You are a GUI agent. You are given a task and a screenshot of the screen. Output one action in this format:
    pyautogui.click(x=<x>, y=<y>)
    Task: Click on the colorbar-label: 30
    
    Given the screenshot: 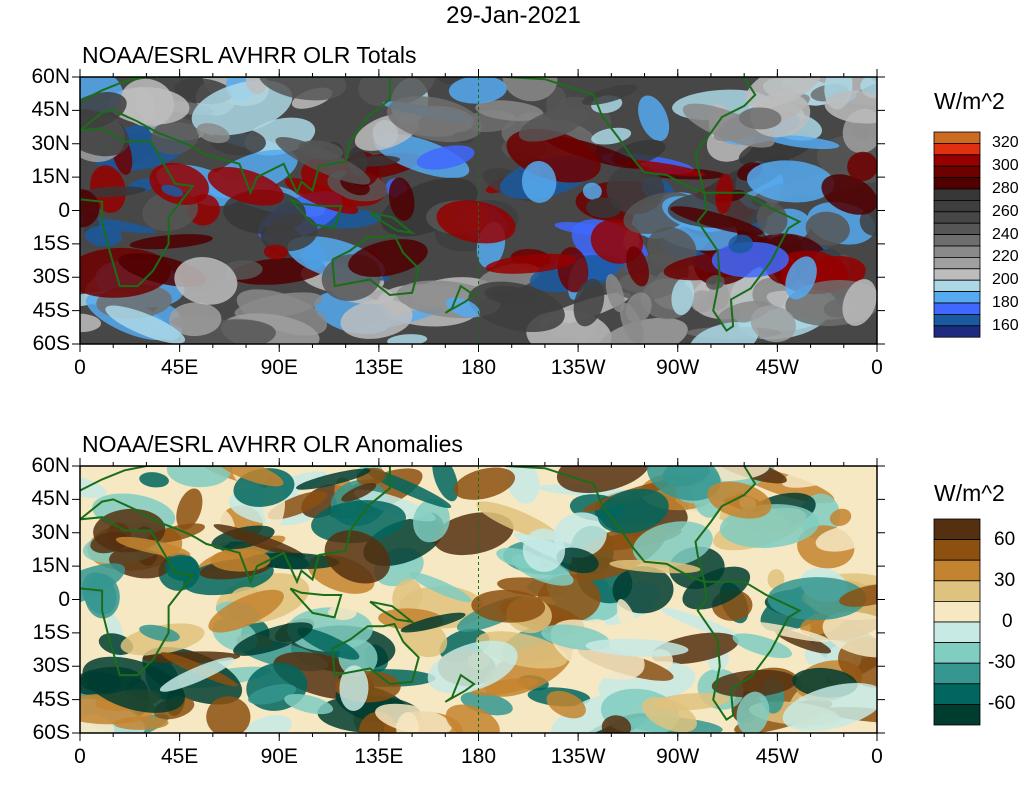 What is the action you would take?
    pyautogui.click(x=1005, y=580)
    